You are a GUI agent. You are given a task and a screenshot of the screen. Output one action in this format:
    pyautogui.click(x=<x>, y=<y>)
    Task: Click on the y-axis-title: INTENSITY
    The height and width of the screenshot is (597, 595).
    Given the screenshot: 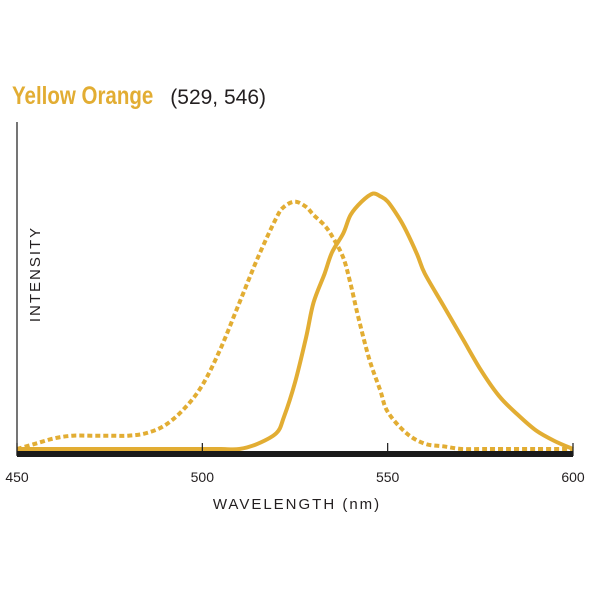 What is the action you would take?
    pyautogui.click(x=35, y=274)
    